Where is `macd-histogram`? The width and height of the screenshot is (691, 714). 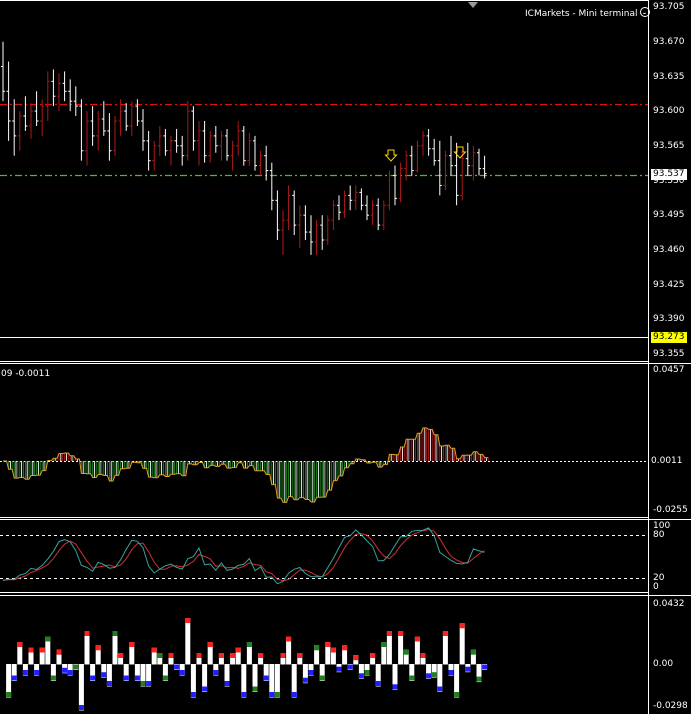 macd-histogram is located at coordinates (248, 465).